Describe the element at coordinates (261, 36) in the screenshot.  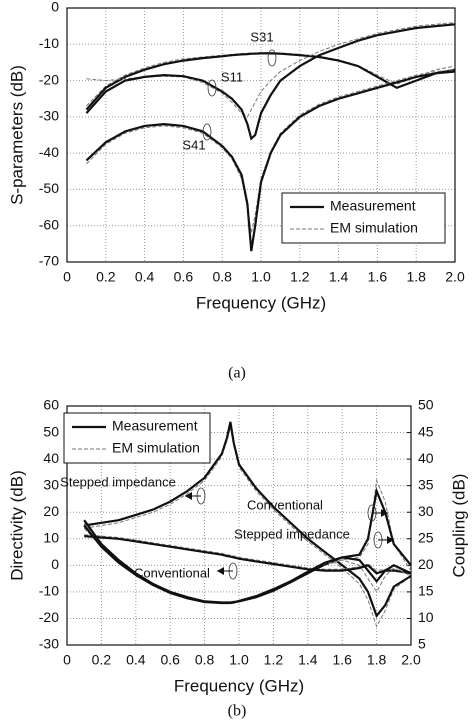
I see `series-annotation: S31` at that location.